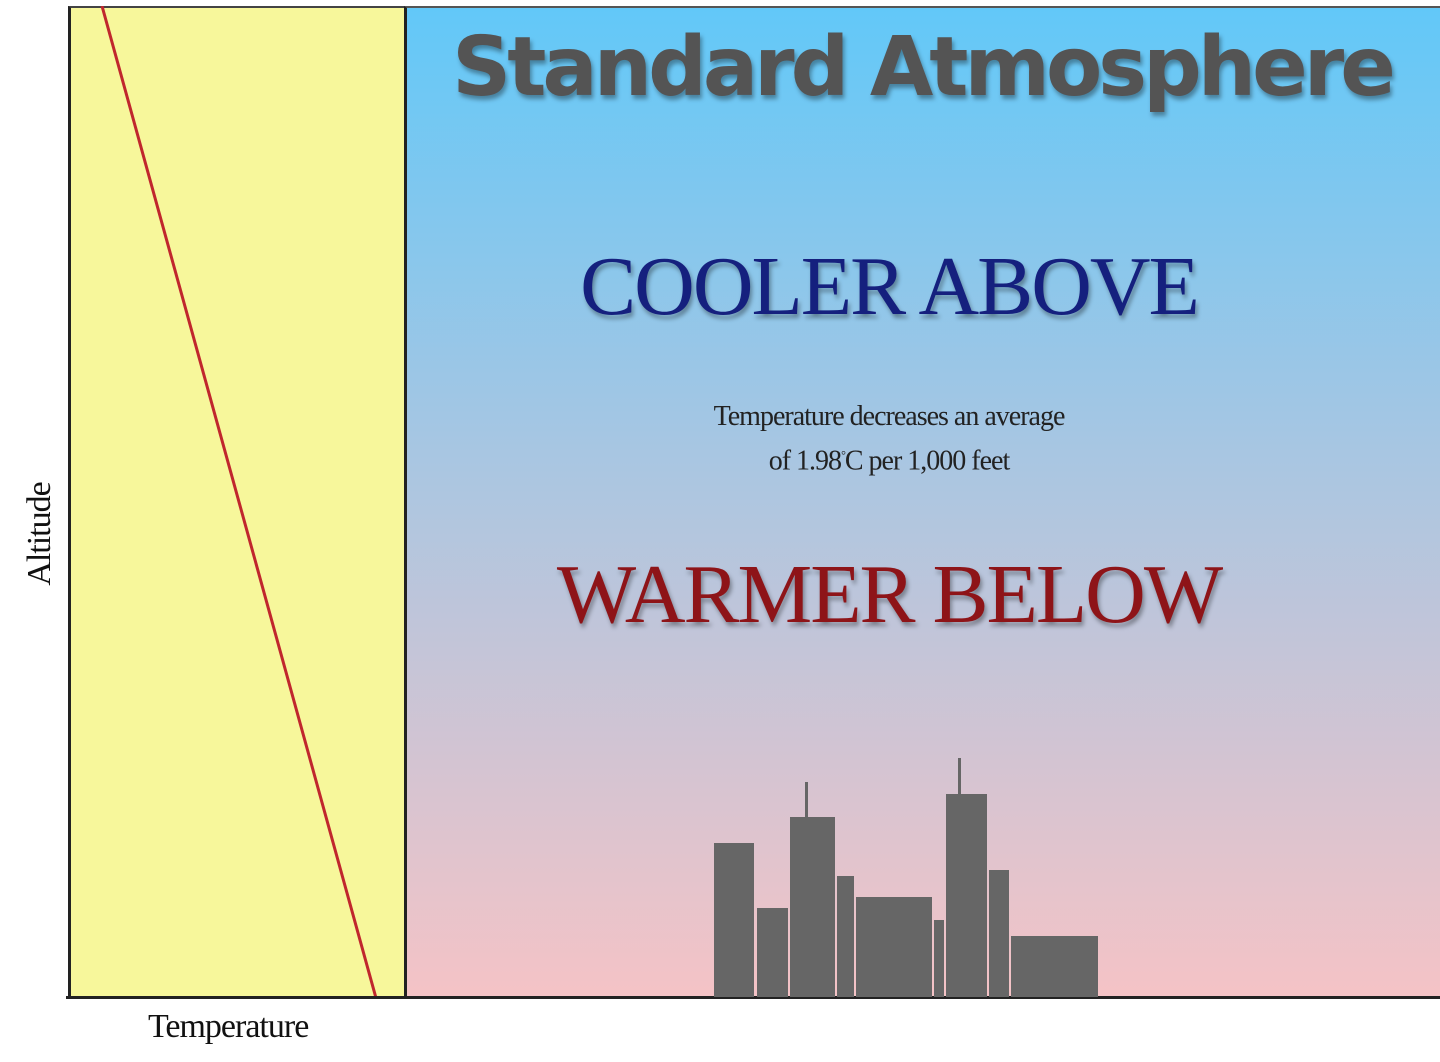 The width and height of the screenshot is (1440, 1062). I want to click on cooler-above-caption: COOLER ABOVE, so click(890, 286).